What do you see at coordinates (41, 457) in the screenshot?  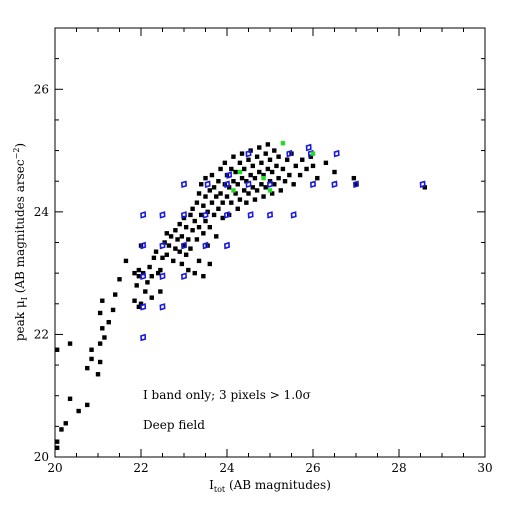 I see `y-tick-label: 20` at bounding box center [41, 457].